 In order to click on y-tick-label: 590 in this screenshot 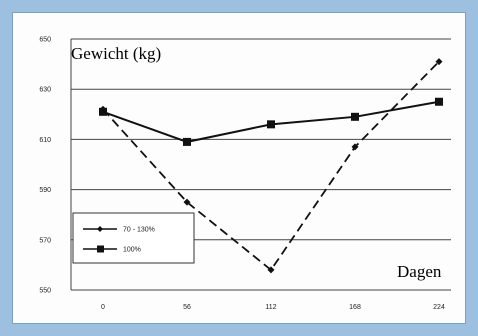, I will do `click(45, 190)`.